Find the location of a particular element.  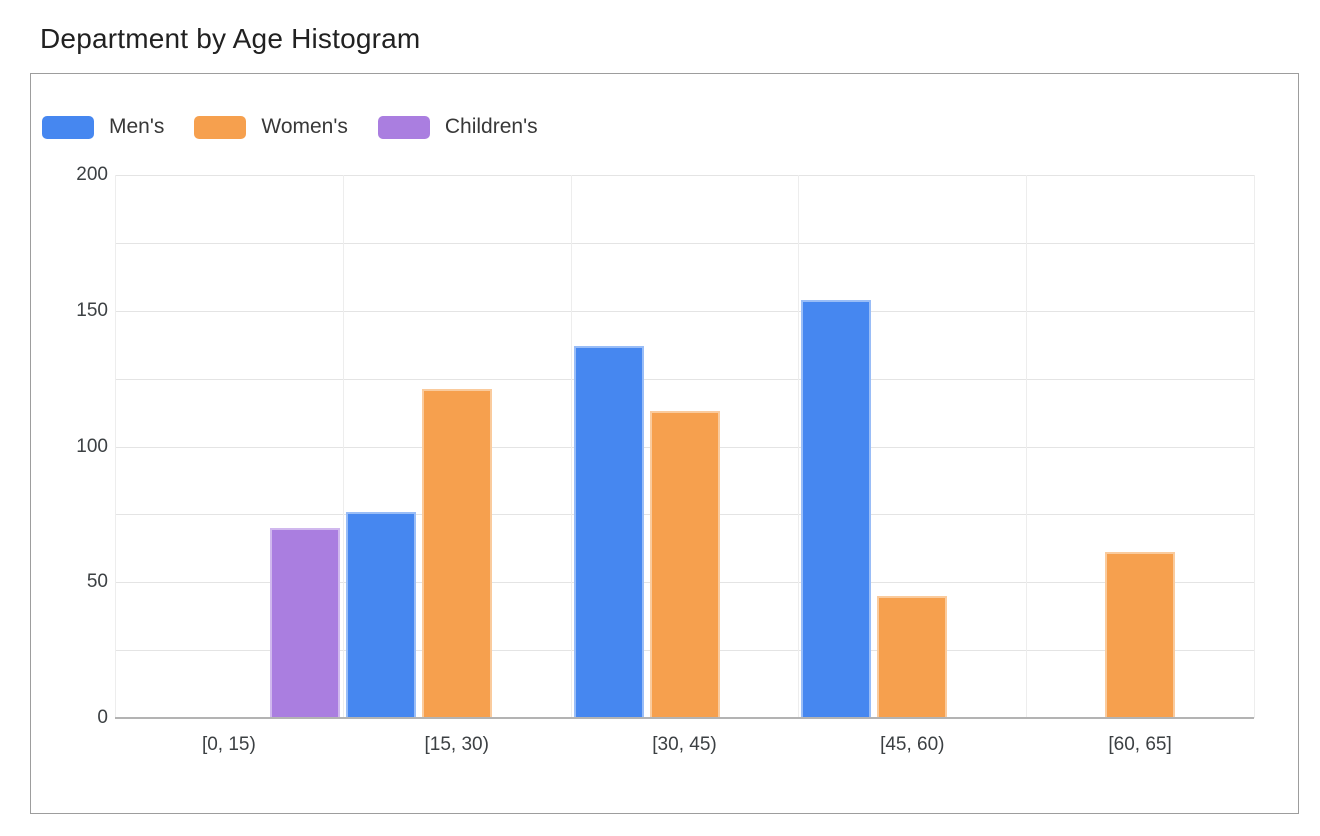

legend-item-children-s: Children's is located at coordinates (457, 127).